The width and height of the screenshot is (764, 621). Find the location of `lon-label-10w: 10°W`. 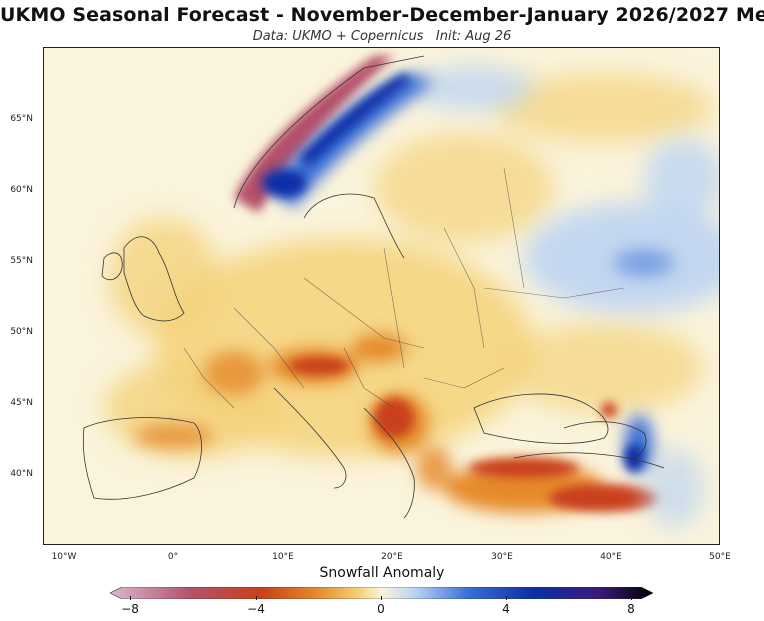

lon-label-10w: 10°W is located at coordinates (64, 557).